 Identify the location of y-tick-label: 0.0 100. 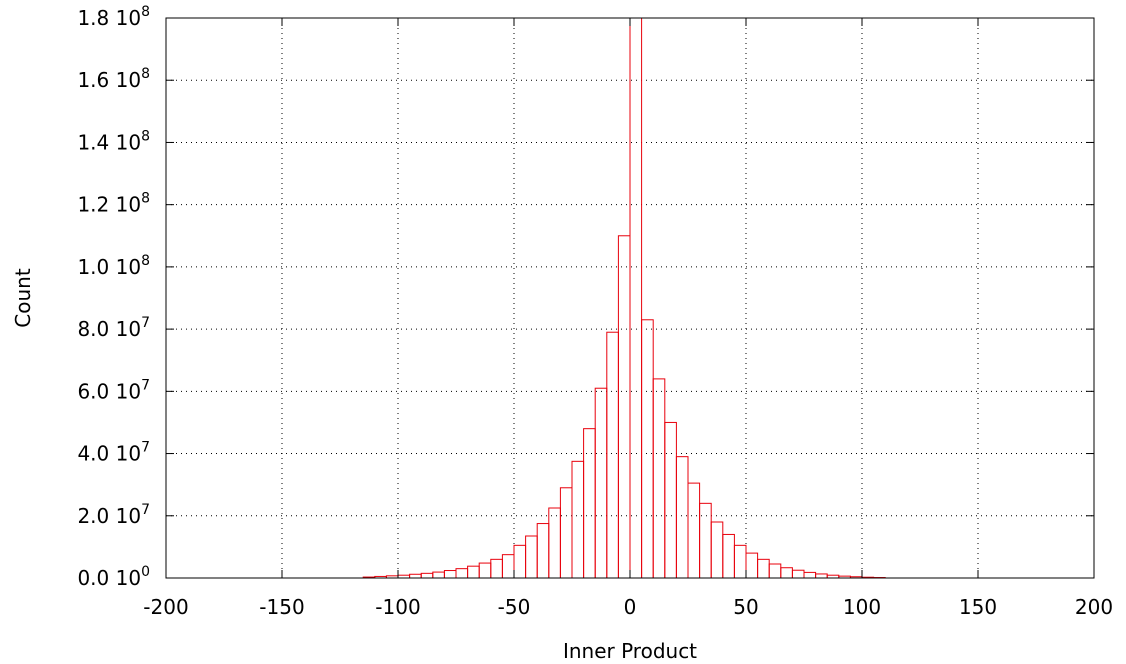
(113, 577).